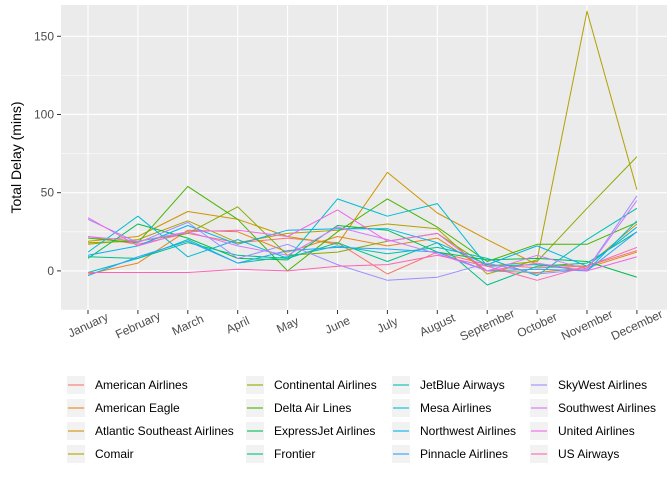 The width and height of the screenshot is (672, 485). I want to click on series-line-southwest-airlines, so click(362, 236).